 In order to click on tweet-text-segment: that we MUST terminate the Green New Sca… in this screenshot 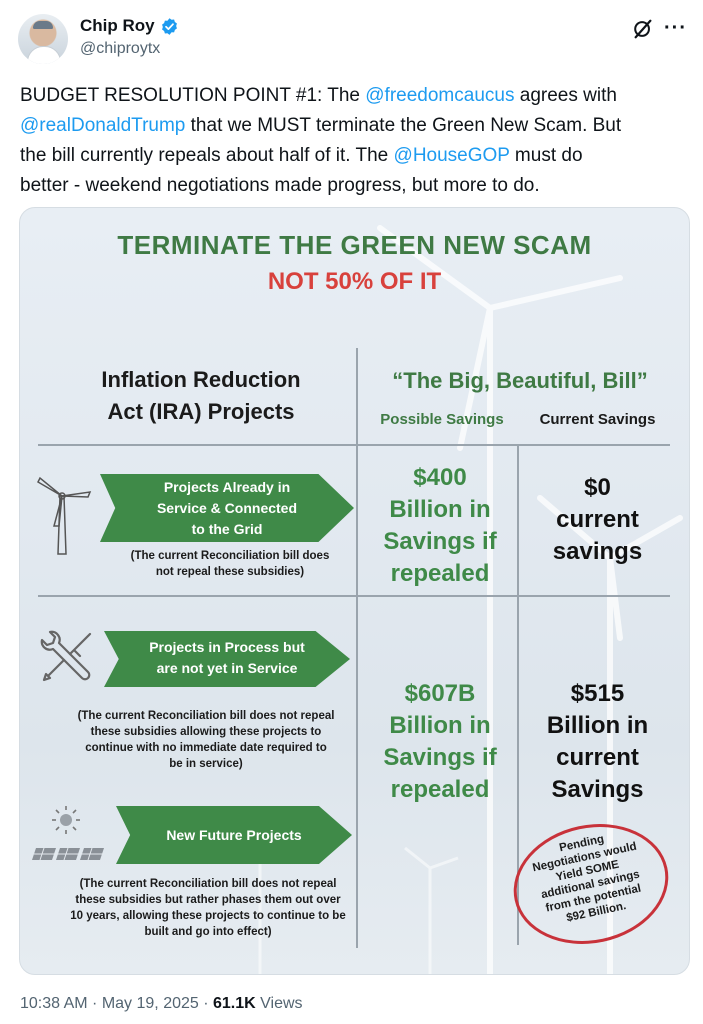, I will do `click(403, 125)`.